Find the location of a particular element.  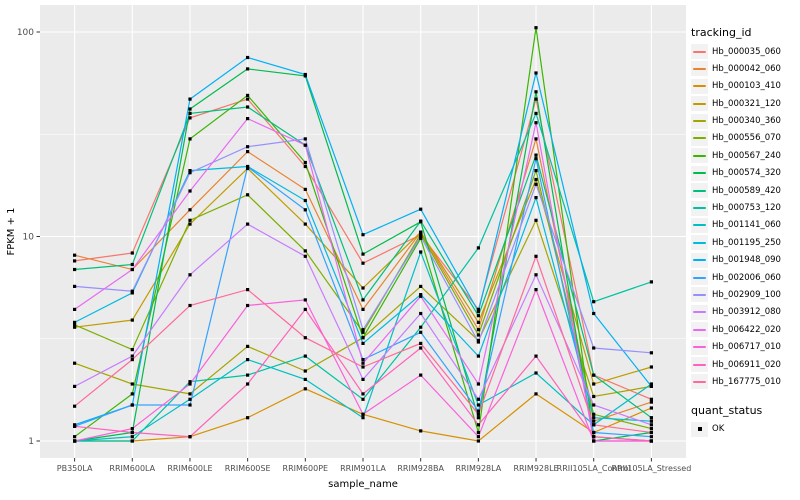

legend-label-ok: OK is located at coordinates (718, 429).